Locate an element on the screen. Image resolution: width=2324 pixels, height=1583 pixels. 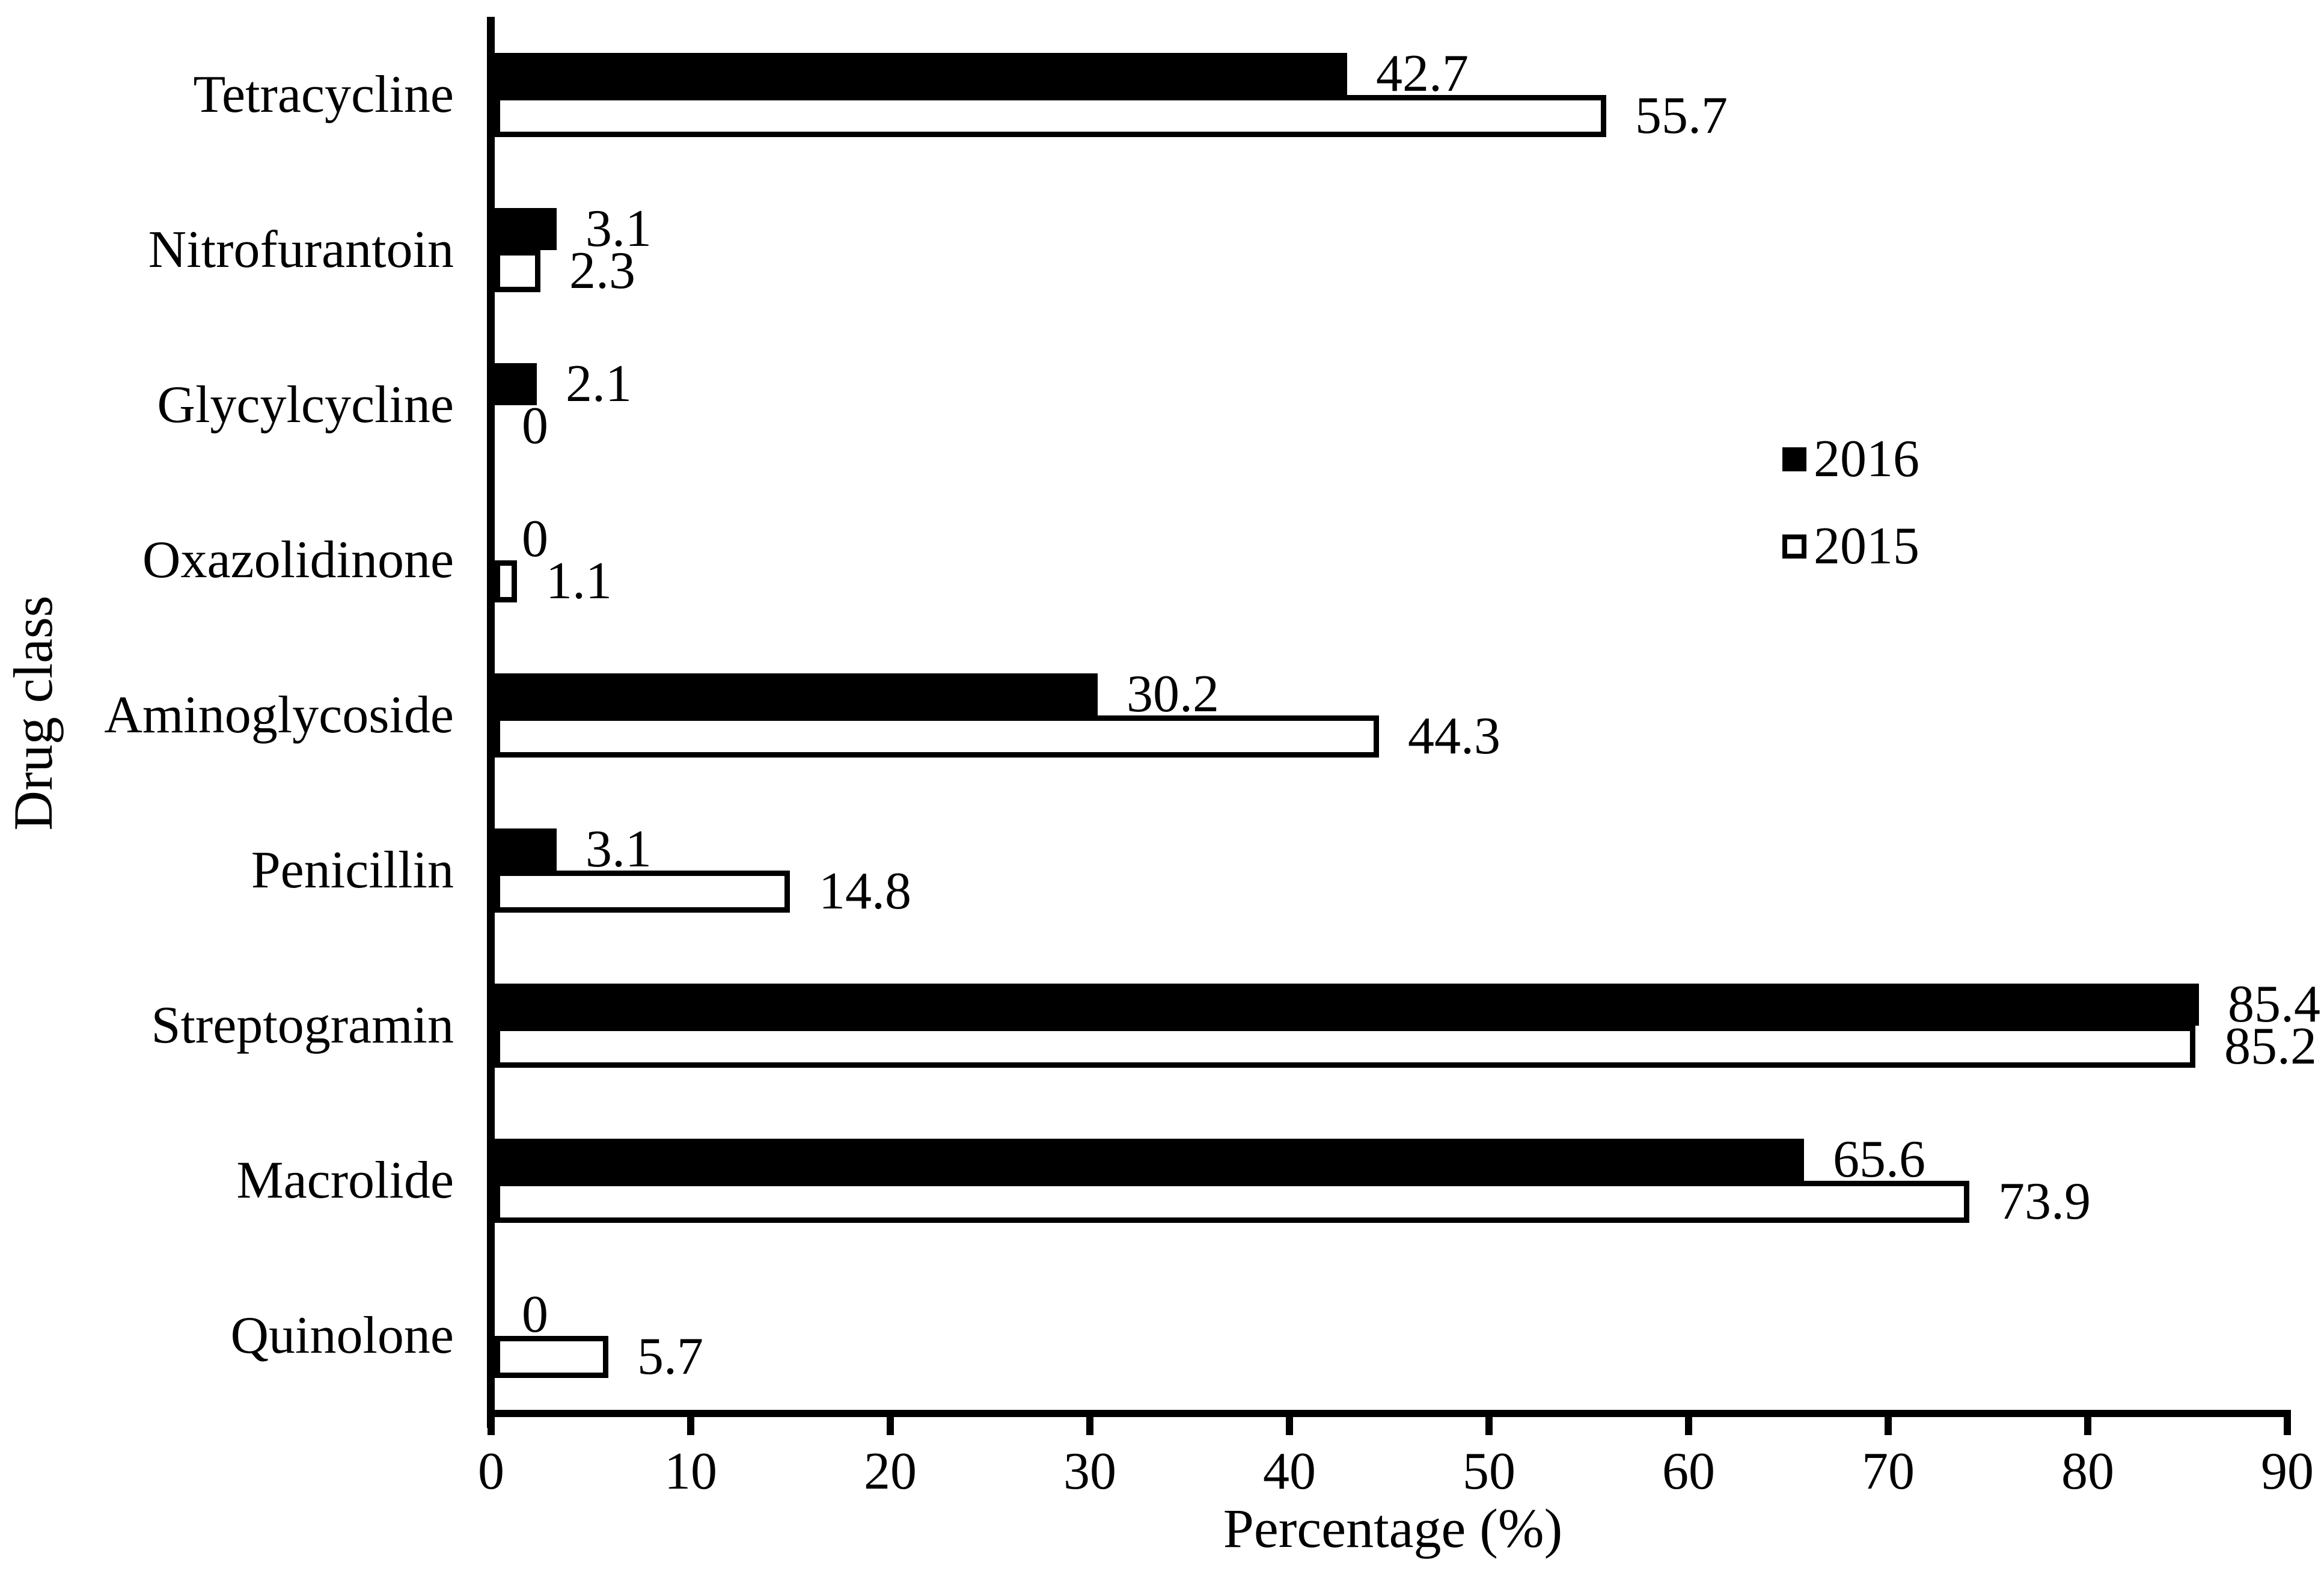
data-label-2015: 44.3 is located at coordinates (1454, 736).